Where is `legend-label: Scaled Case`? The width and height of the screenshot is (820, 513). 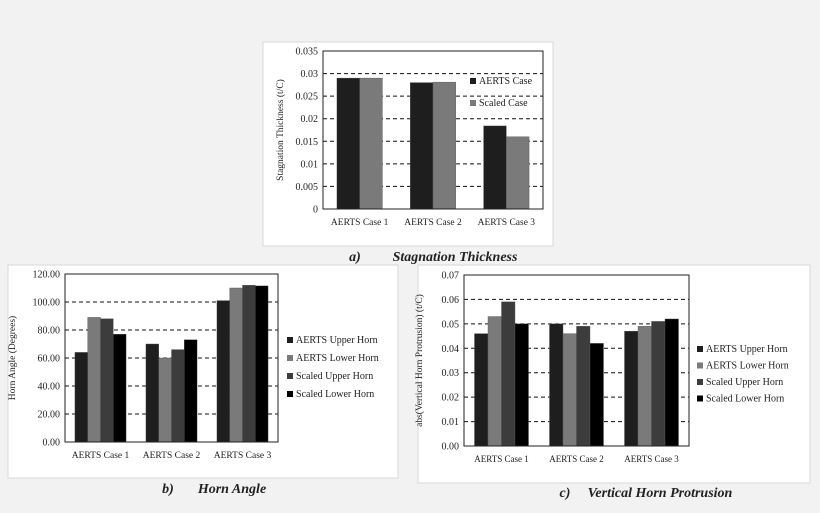 legend-label: Scaled Case is located at coordinates (503, 103).